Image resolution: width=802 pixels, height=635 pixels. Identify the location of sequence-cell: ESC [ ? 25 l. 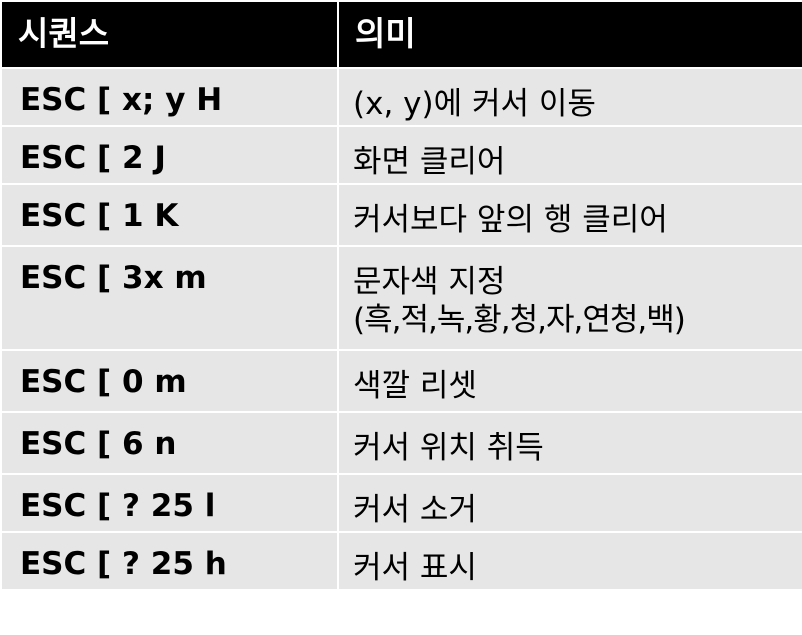
(169, 503).